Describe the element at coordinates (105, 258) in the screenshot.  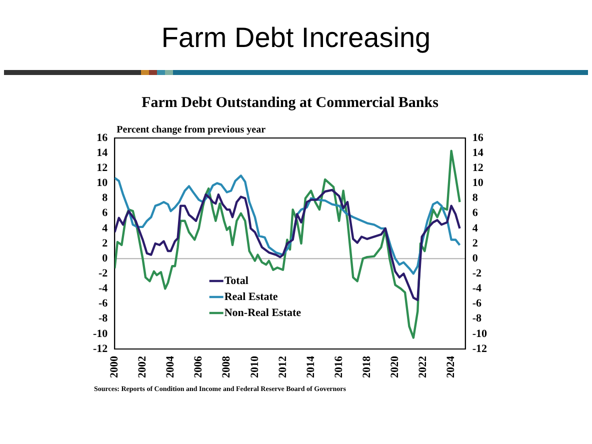
I see `y-tick-label: 0` at that location.